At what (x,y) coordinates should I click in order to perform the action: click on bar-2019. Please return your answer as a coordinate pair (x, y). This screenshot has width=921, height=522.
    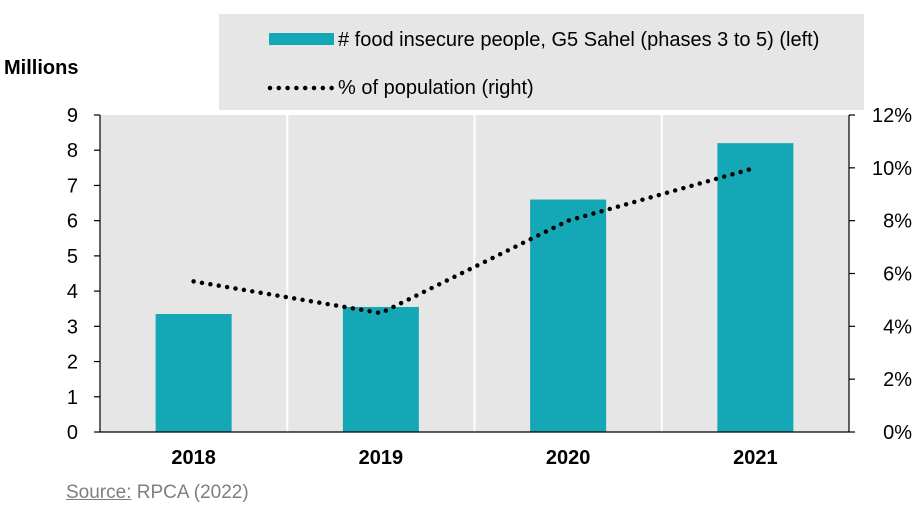
    Looking at the image, I should click on (380, 369).